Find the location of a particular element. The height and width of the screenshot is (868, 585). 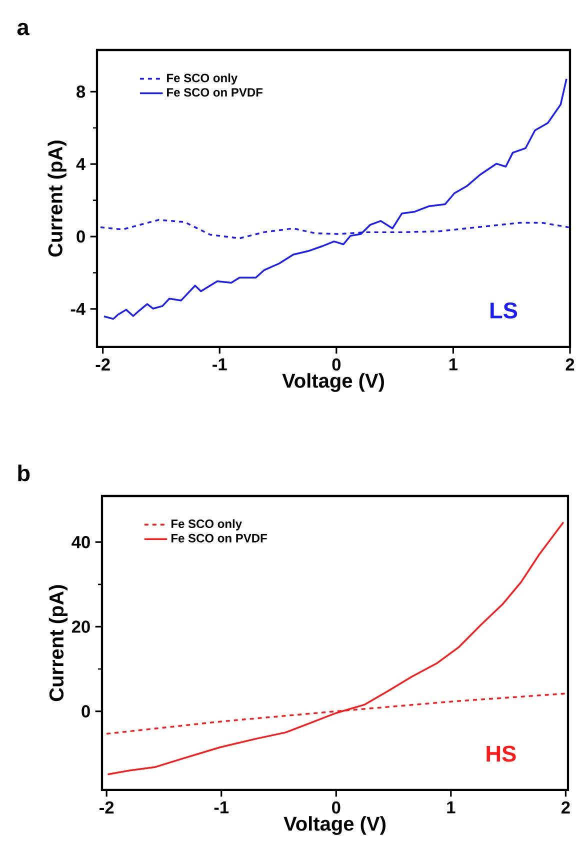

annotation: HS is located at coordinates (501, 754).